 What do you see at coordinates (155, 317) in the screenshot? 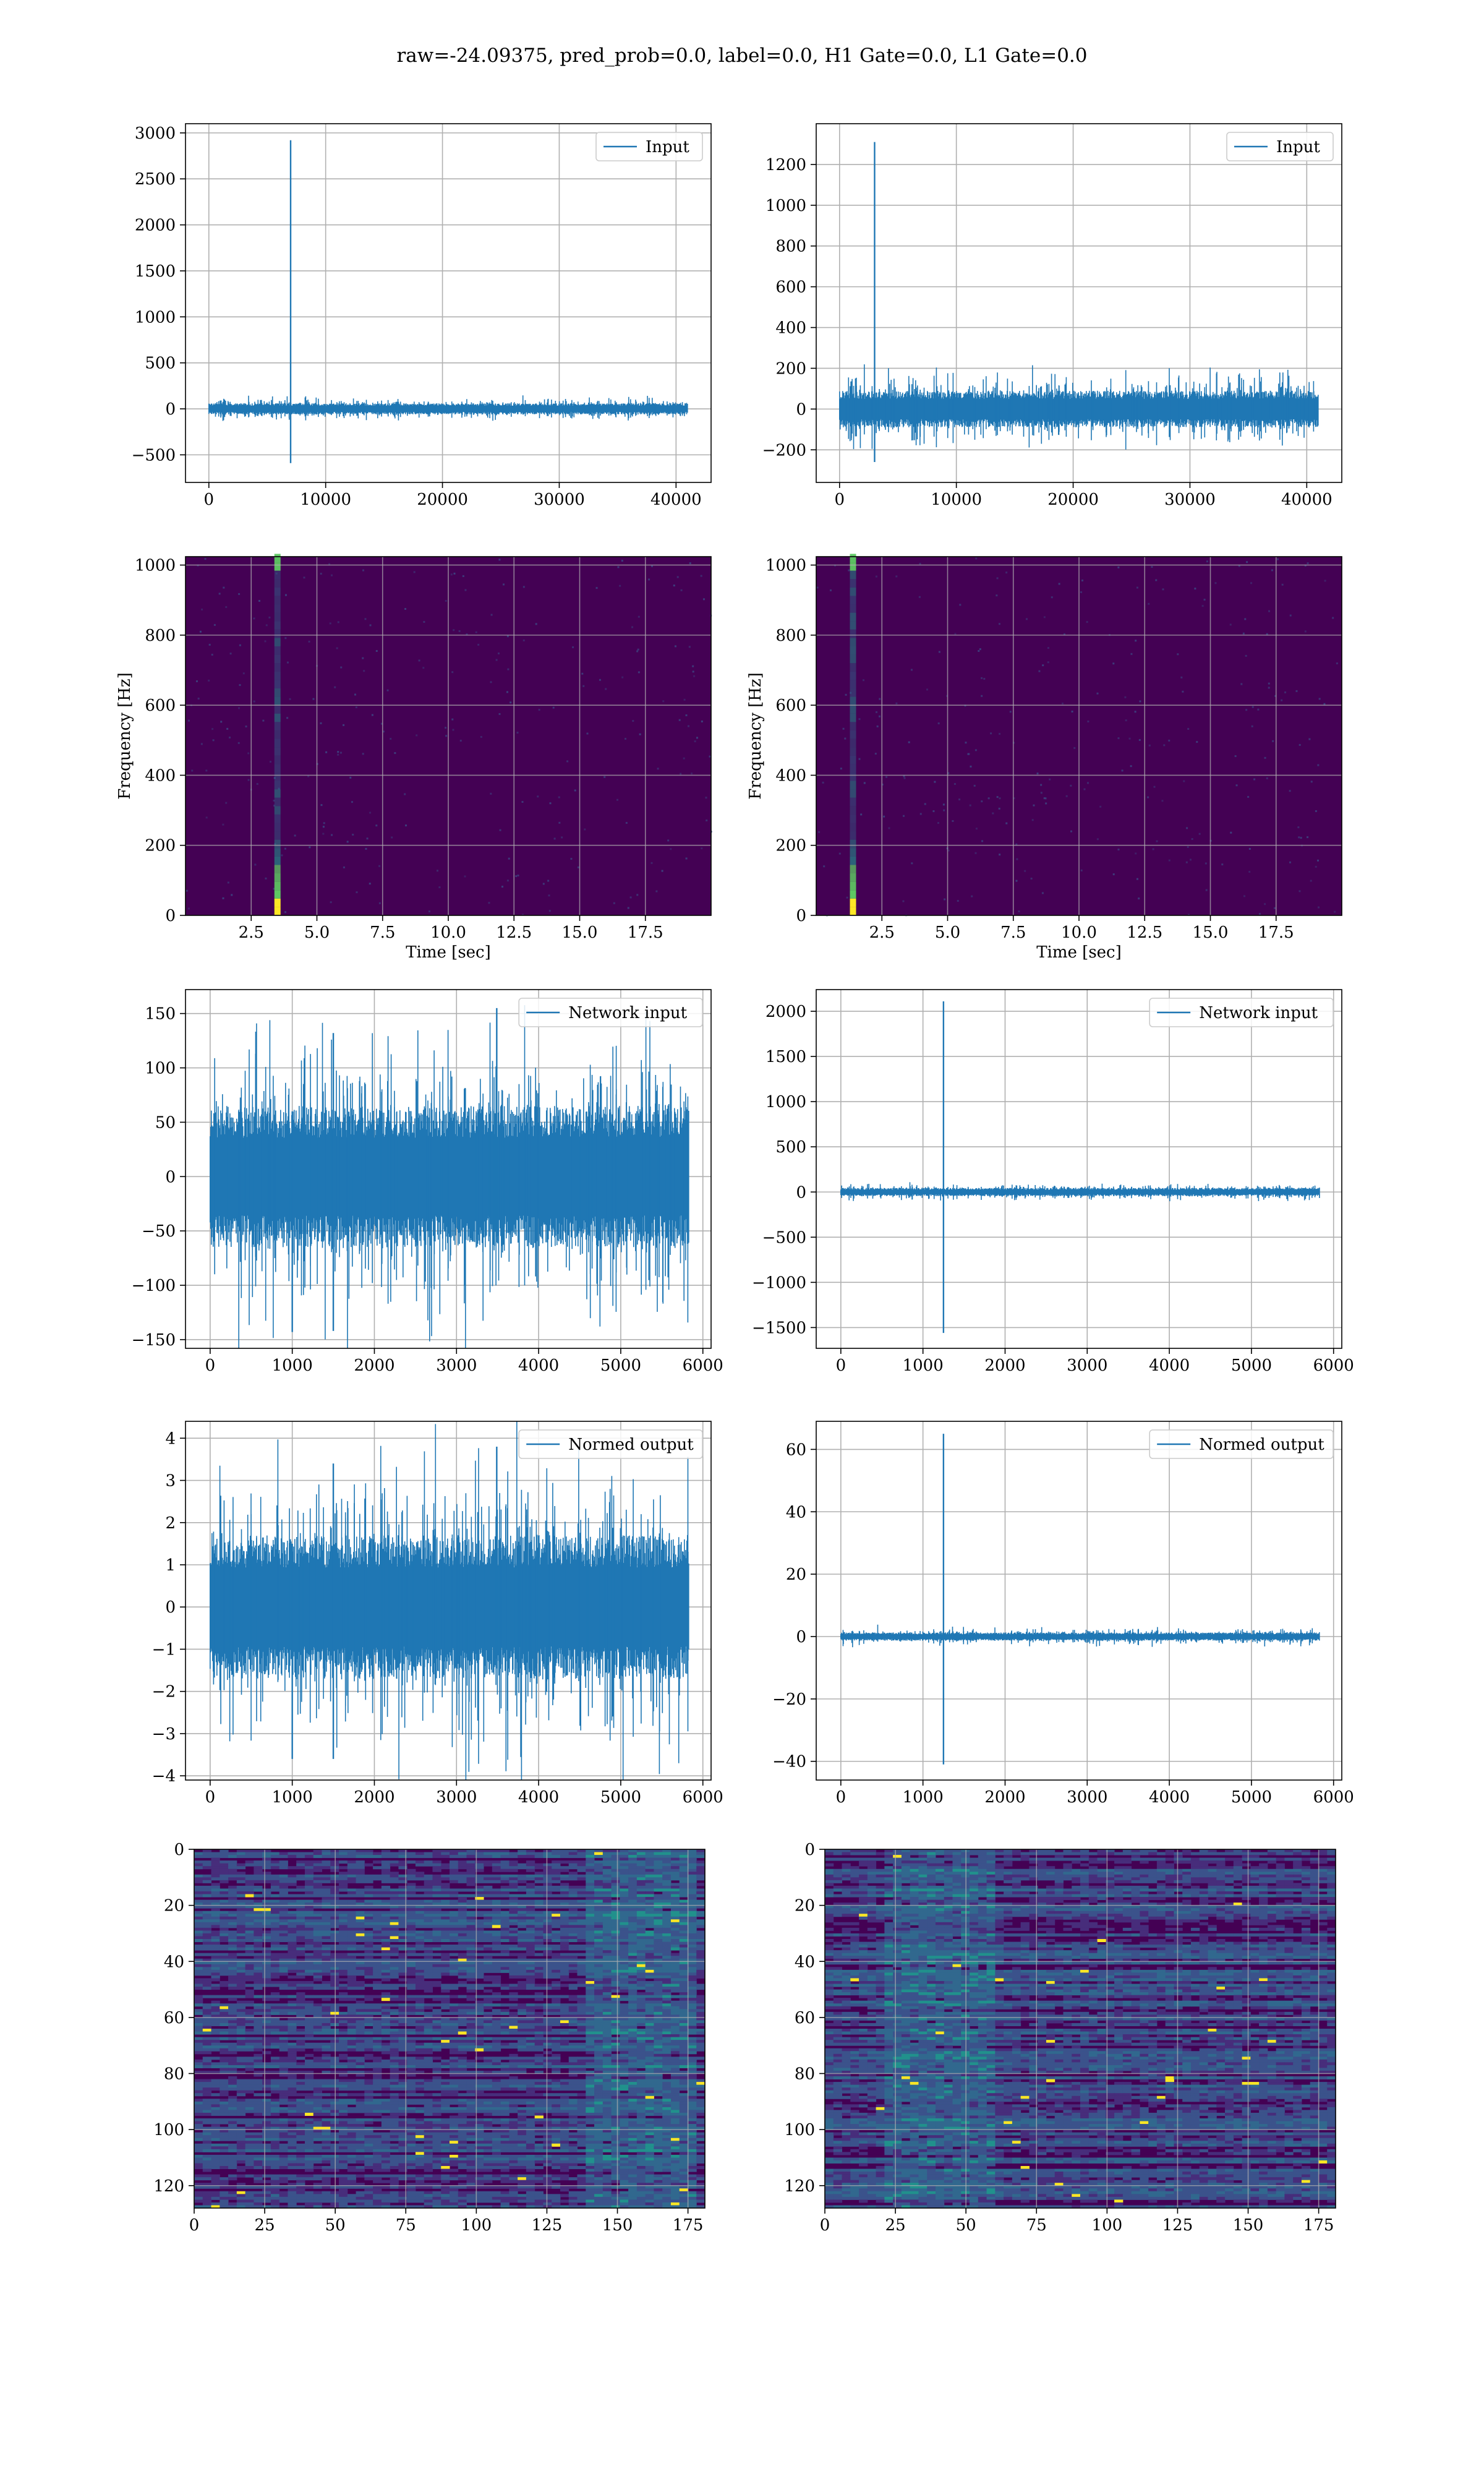
I see `y-tick-label: 1000` at bounding box center [155, 317].